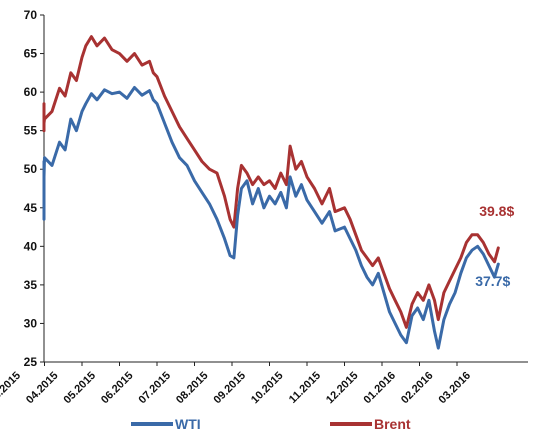 This screenshot has width=547, height=441. What do you see at coordinates (31, 15) in the screenshot?
I see `y-tick-label: 70` at bounding box center [31, 15].